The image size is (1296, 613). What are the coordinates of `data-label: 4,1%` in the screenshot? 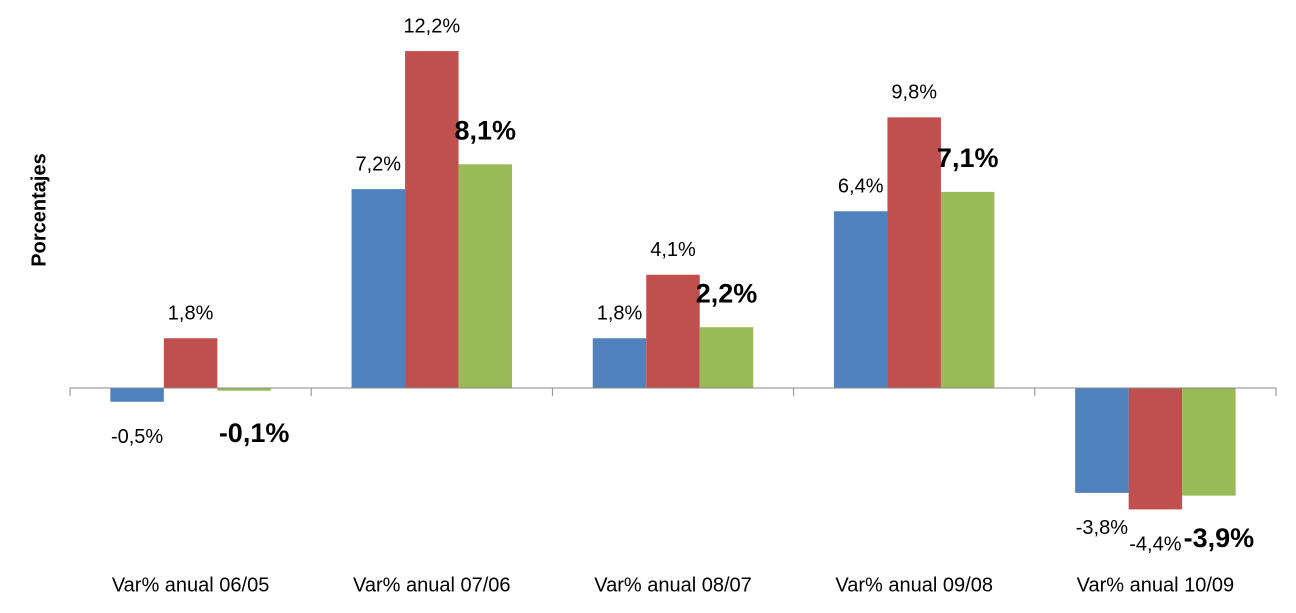 It's located at (673, 250).